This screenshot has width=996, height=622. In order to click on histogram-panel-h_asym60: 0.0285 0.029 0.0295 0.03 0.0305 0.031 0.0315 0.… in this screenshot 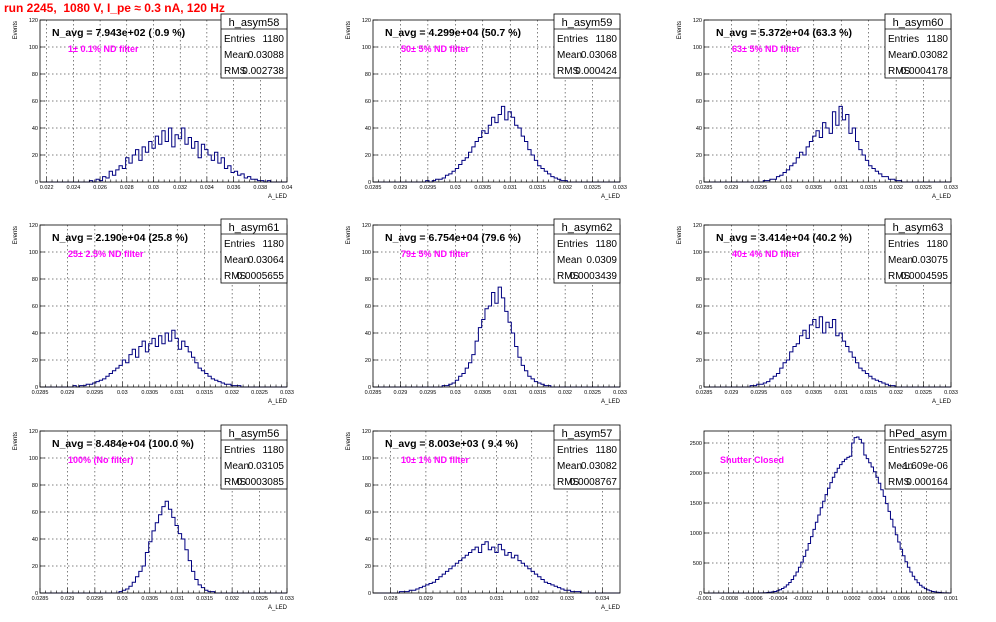, I will do `click(817, 106)`.